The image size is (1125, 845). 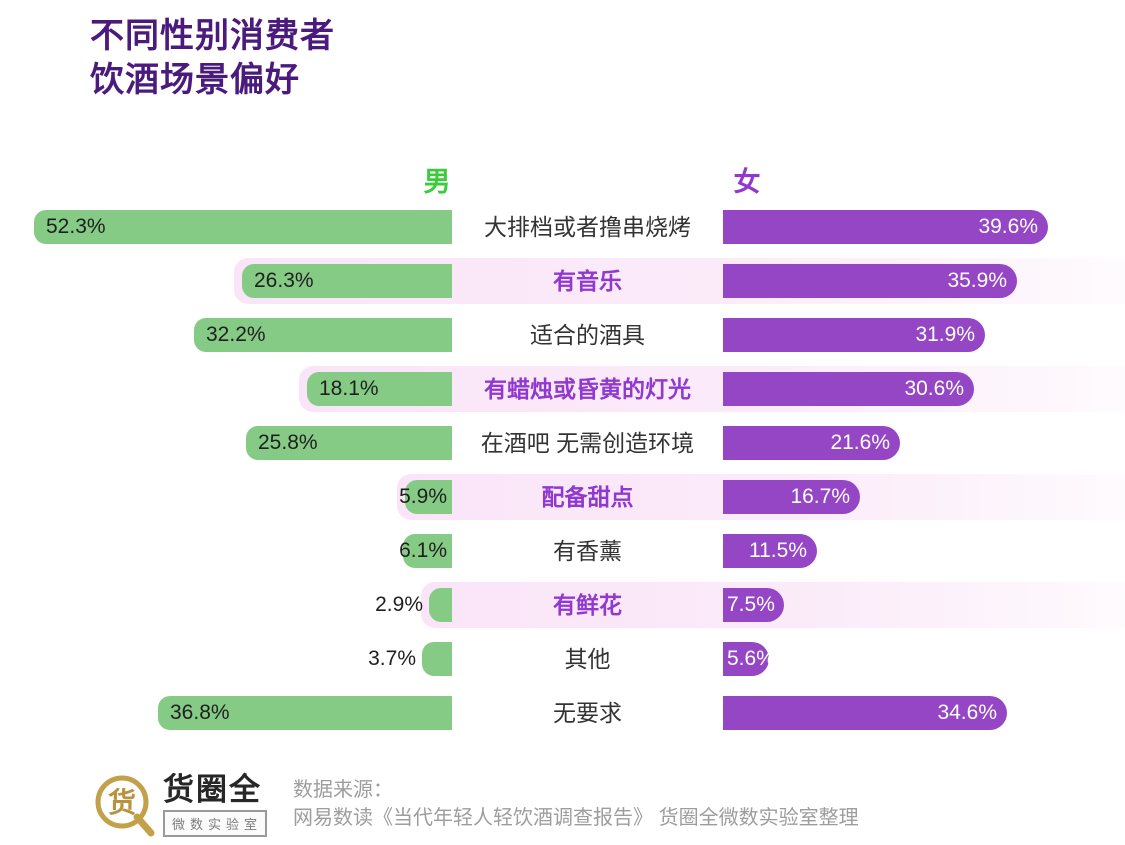 I want to click on male-bar: 26.3%, so click(x=347, y=281).